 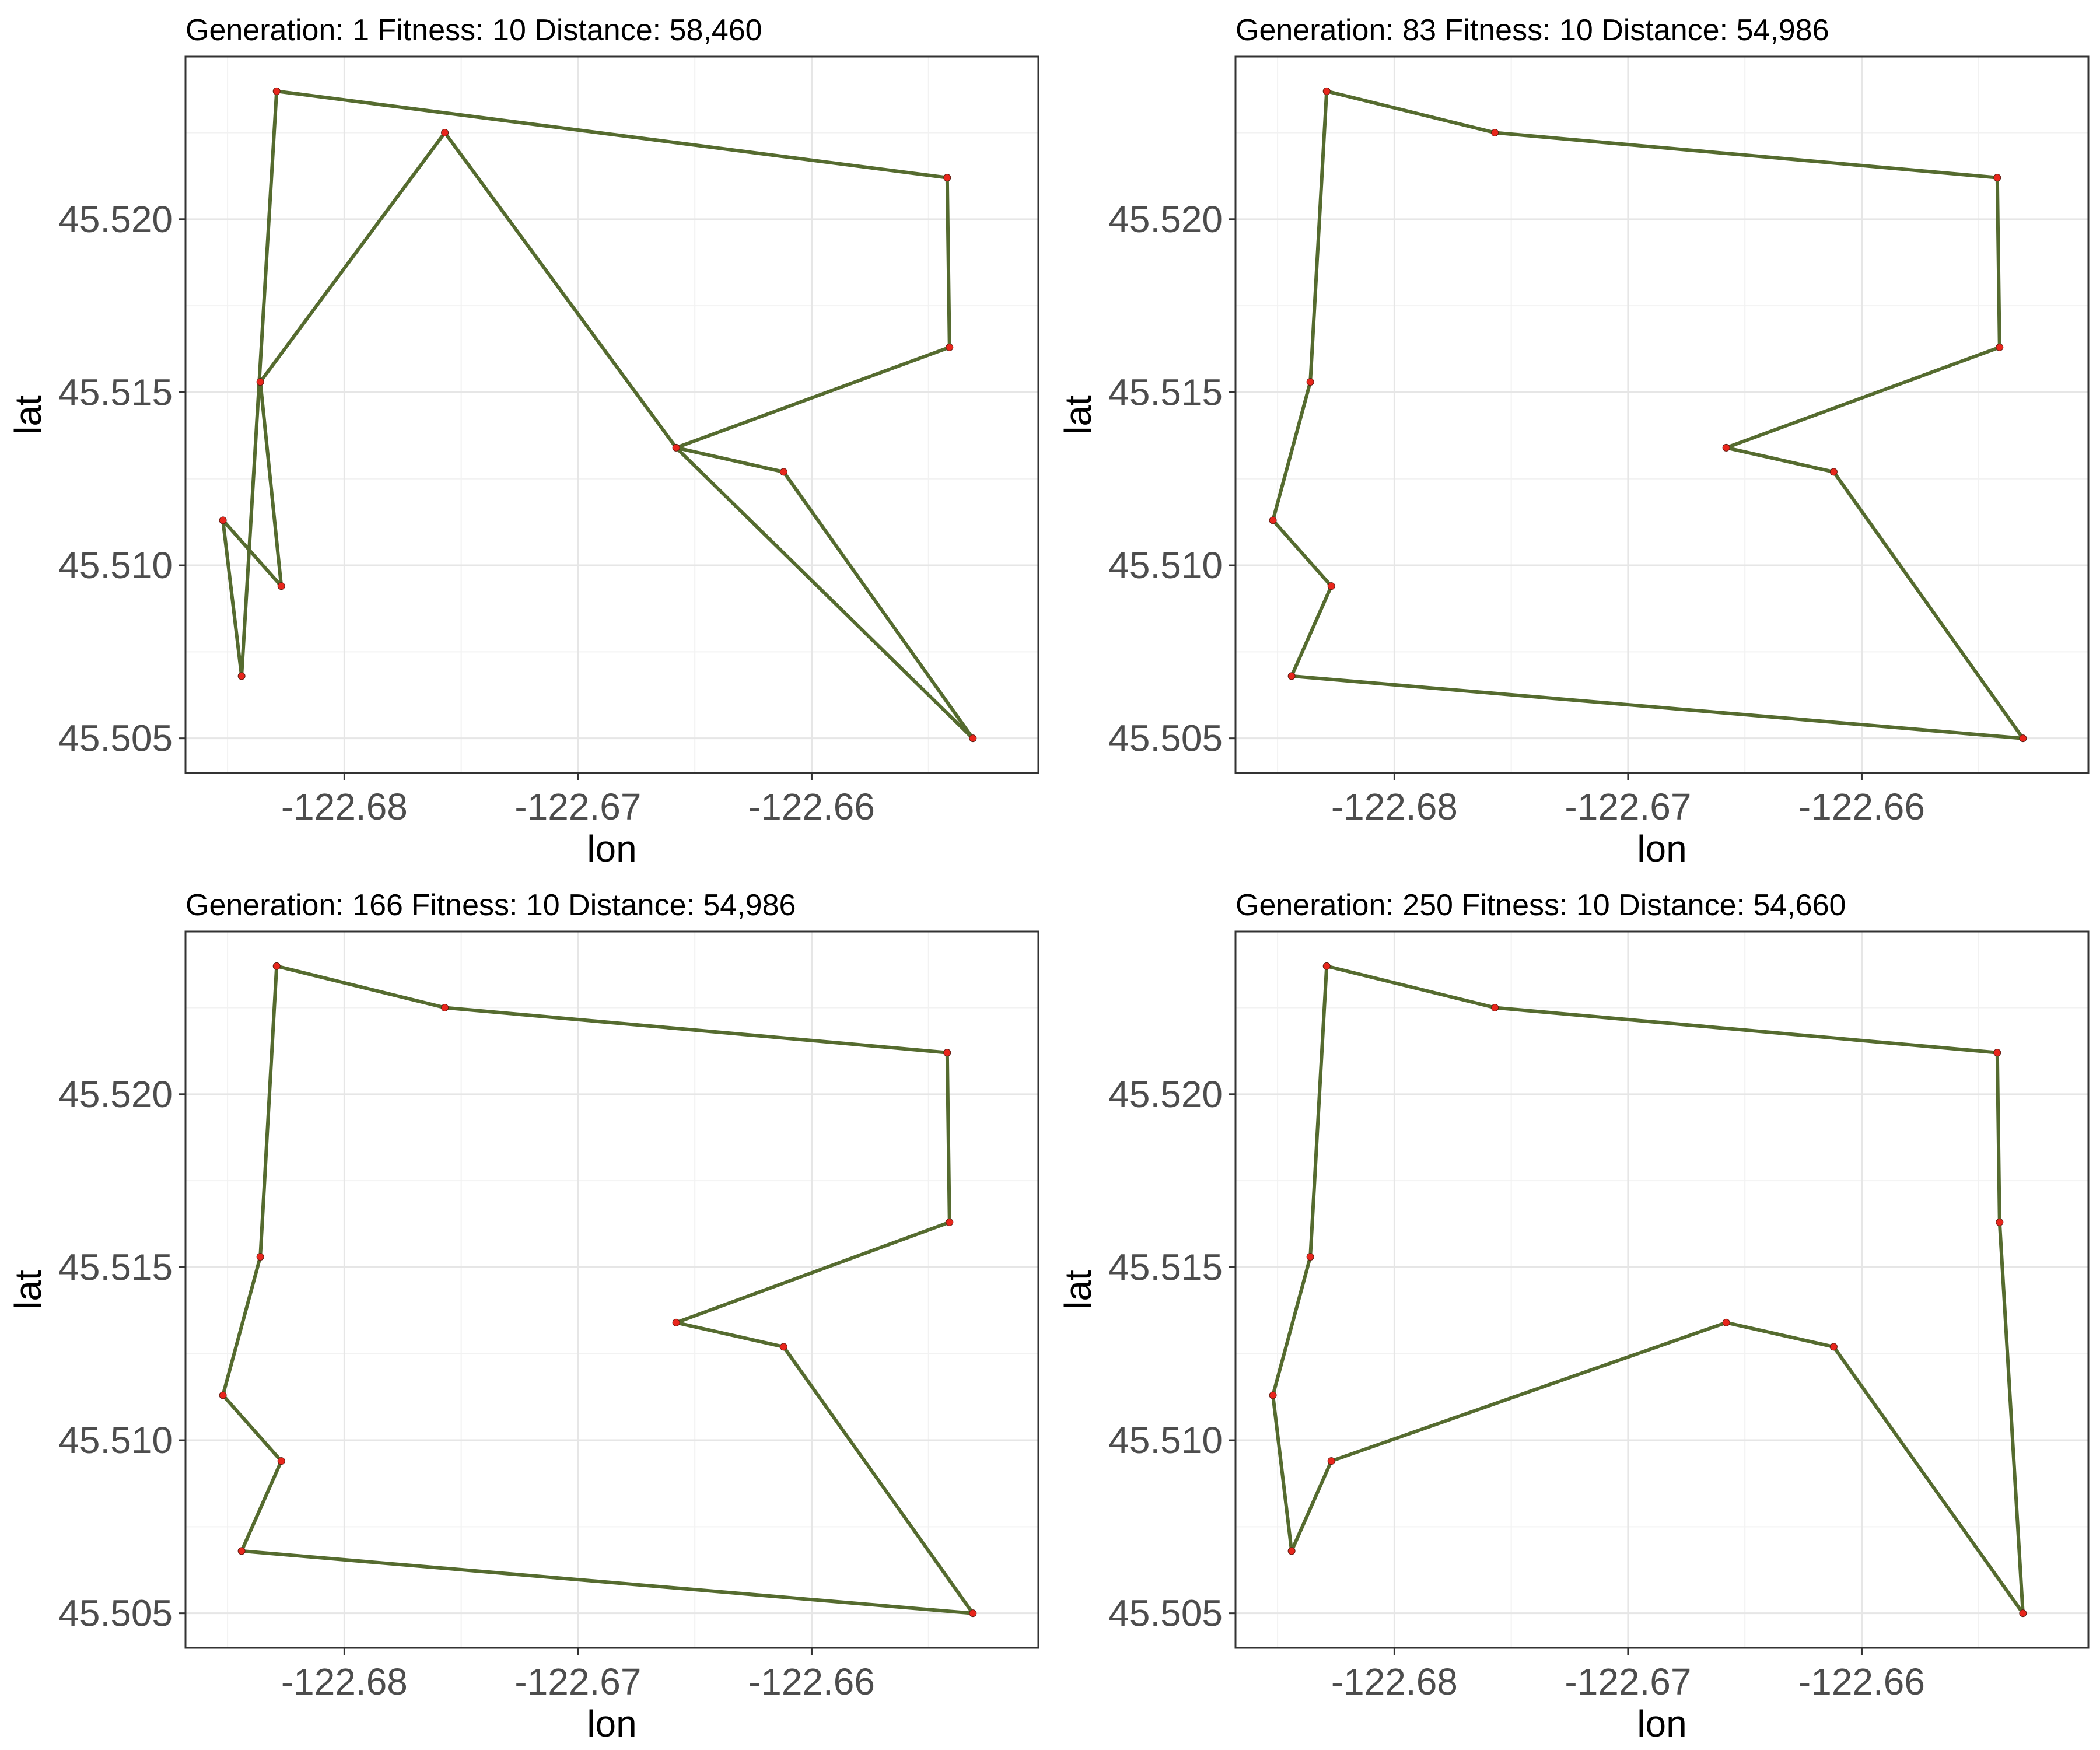 I want to click on route-line-extra, so click(x=824, y=593).